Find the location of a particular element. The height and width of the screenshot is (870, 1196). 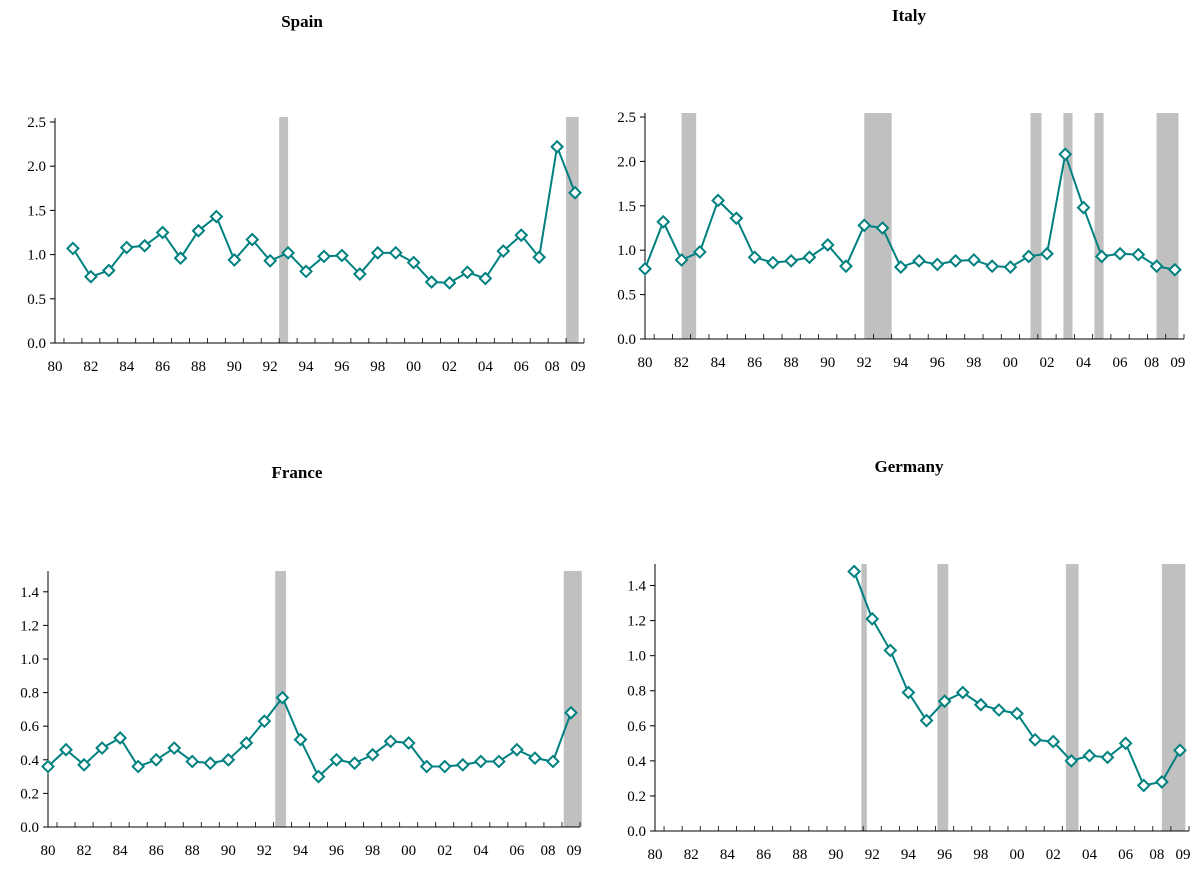

y-tick-label: 2.5 is located at coordinates (36, 123).